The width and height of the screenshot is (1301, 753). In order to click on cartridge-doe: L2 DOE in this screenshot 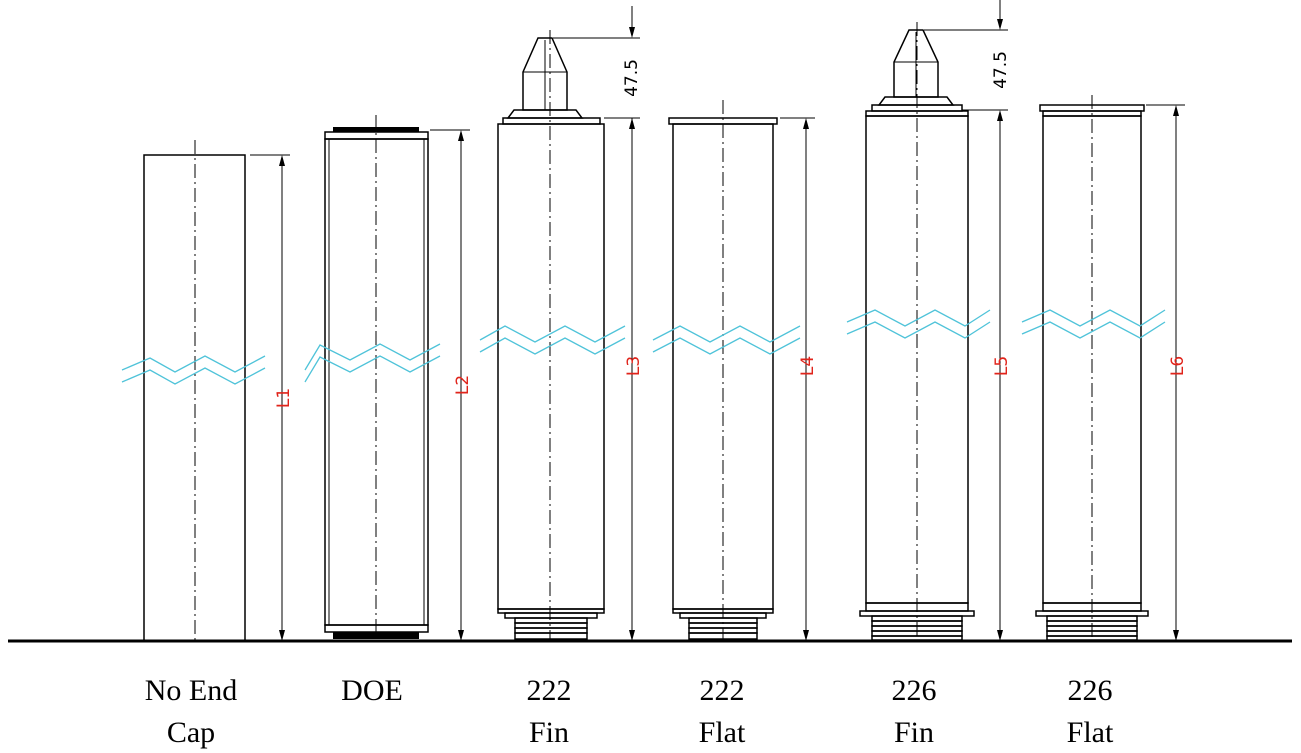, I will do `click(388, 411)`.